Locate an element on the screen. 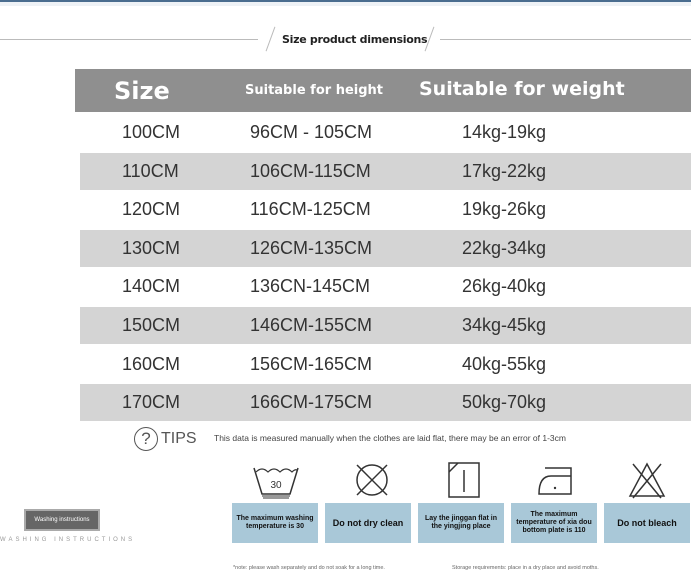 The image size is (691, 577). no-dry-clean-icon is located at coordinates (372, 480).